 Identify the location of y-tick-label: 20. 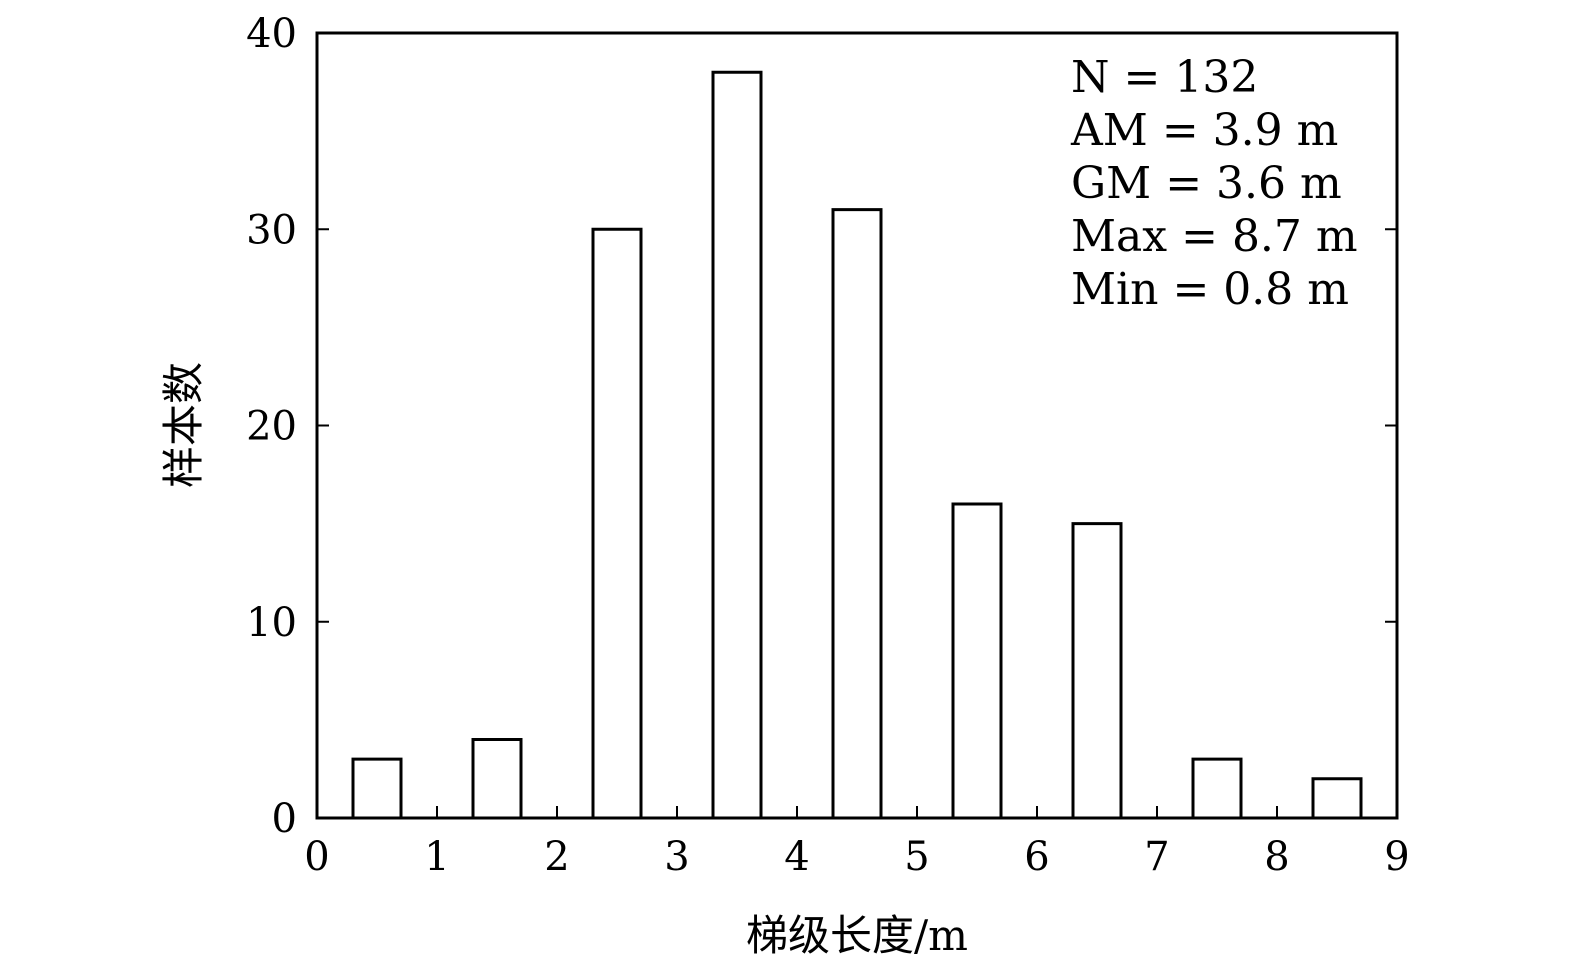
(271, 427).